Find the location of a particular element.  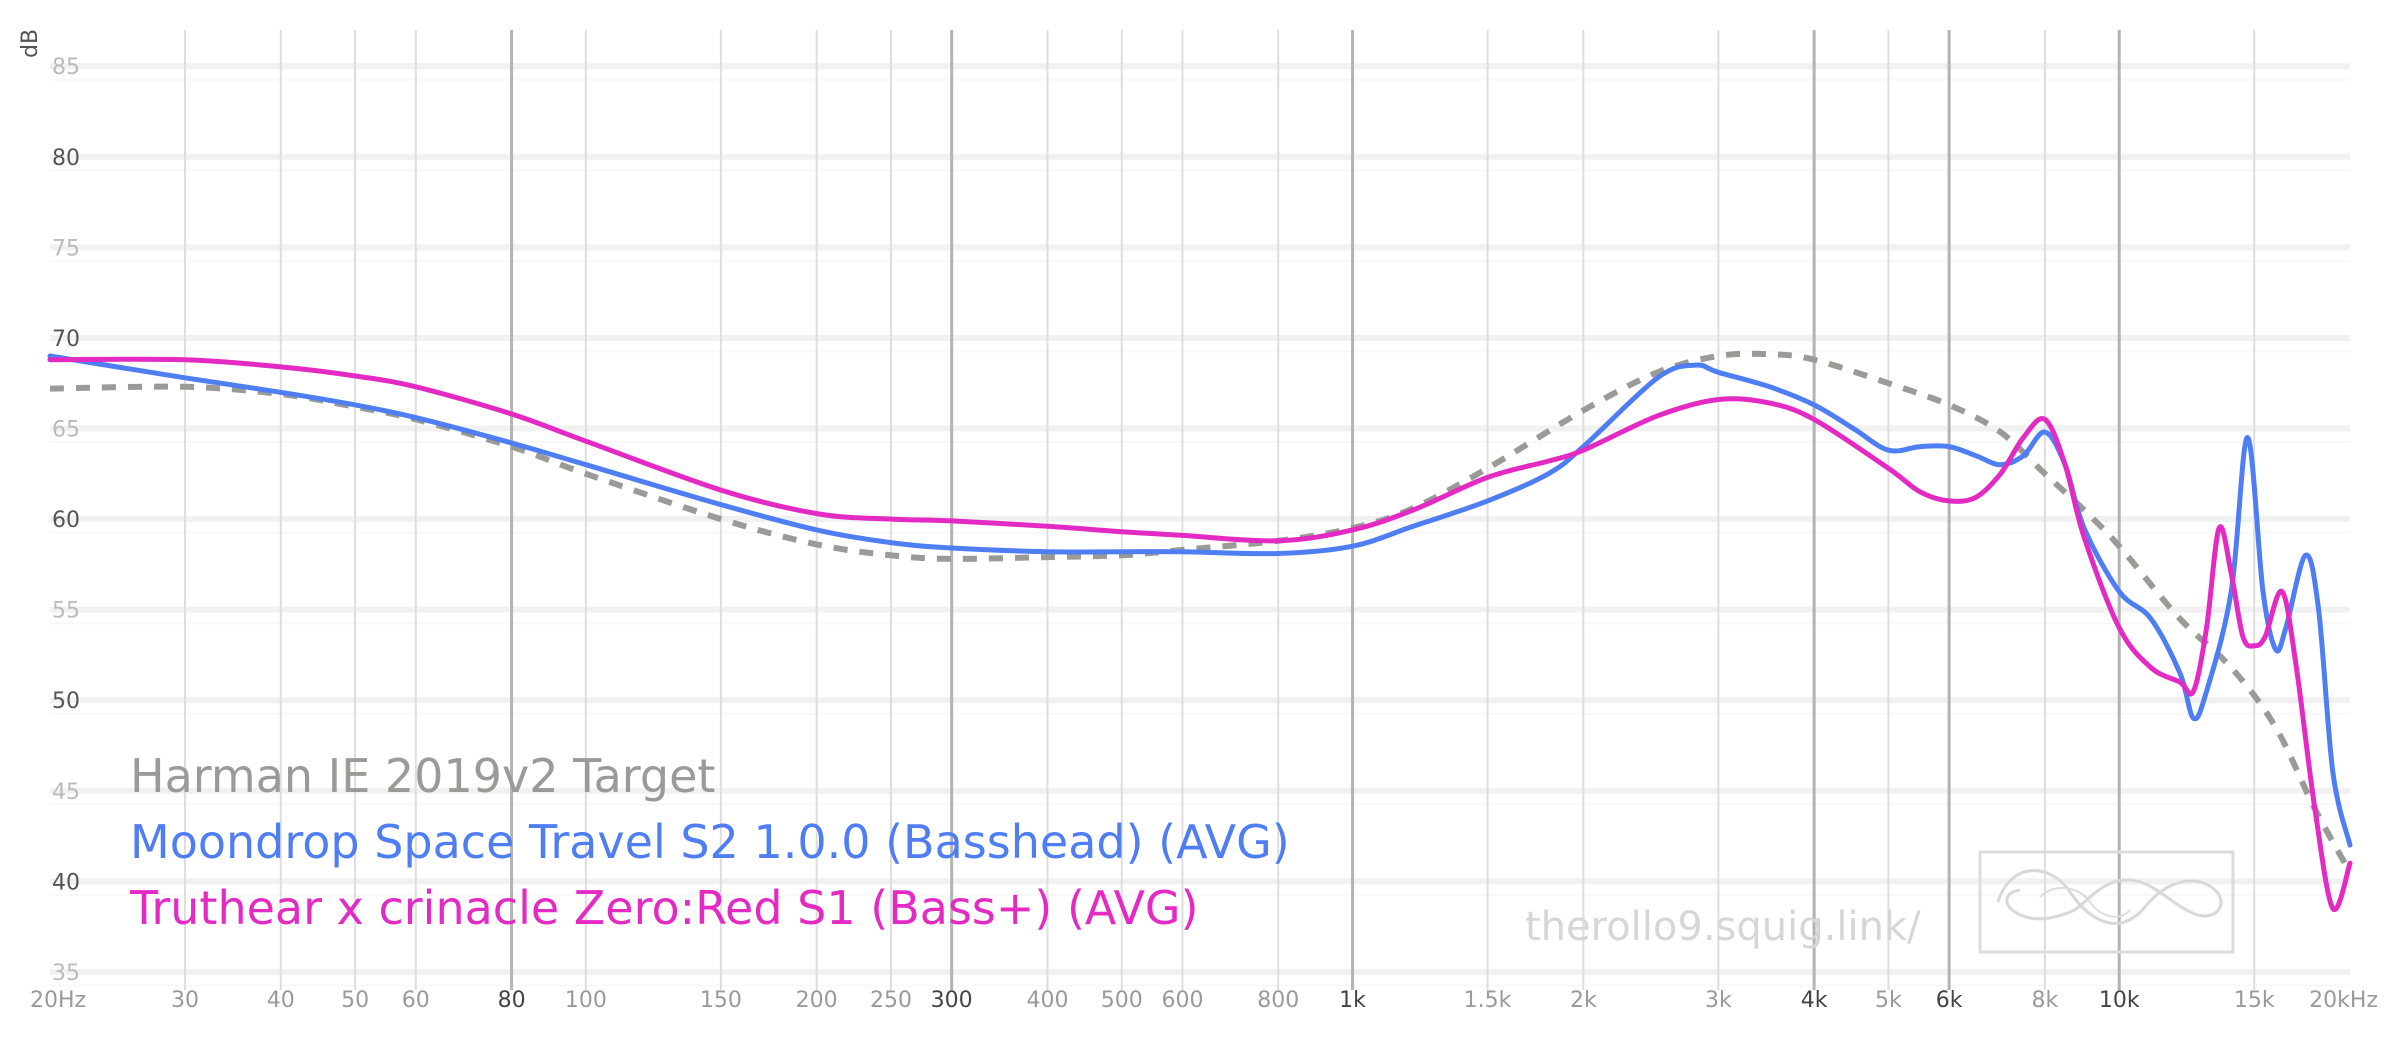

y-tick-label: 55 is located at coordinates (66, 611).